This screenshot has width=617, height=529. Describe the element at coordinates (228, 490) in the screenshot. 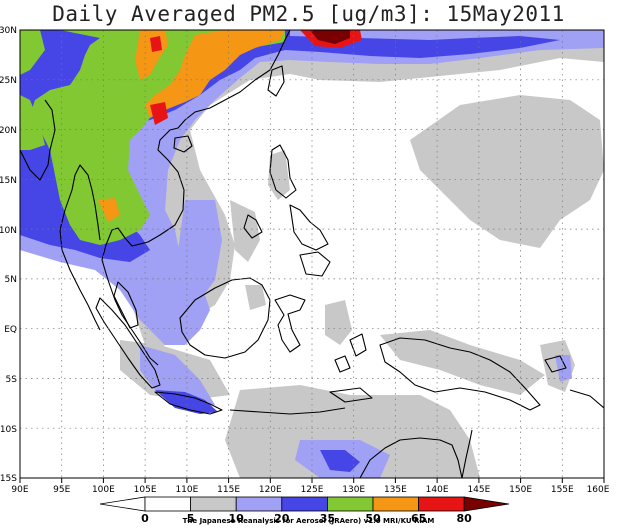

I see `lon-label: 115E` at that location.